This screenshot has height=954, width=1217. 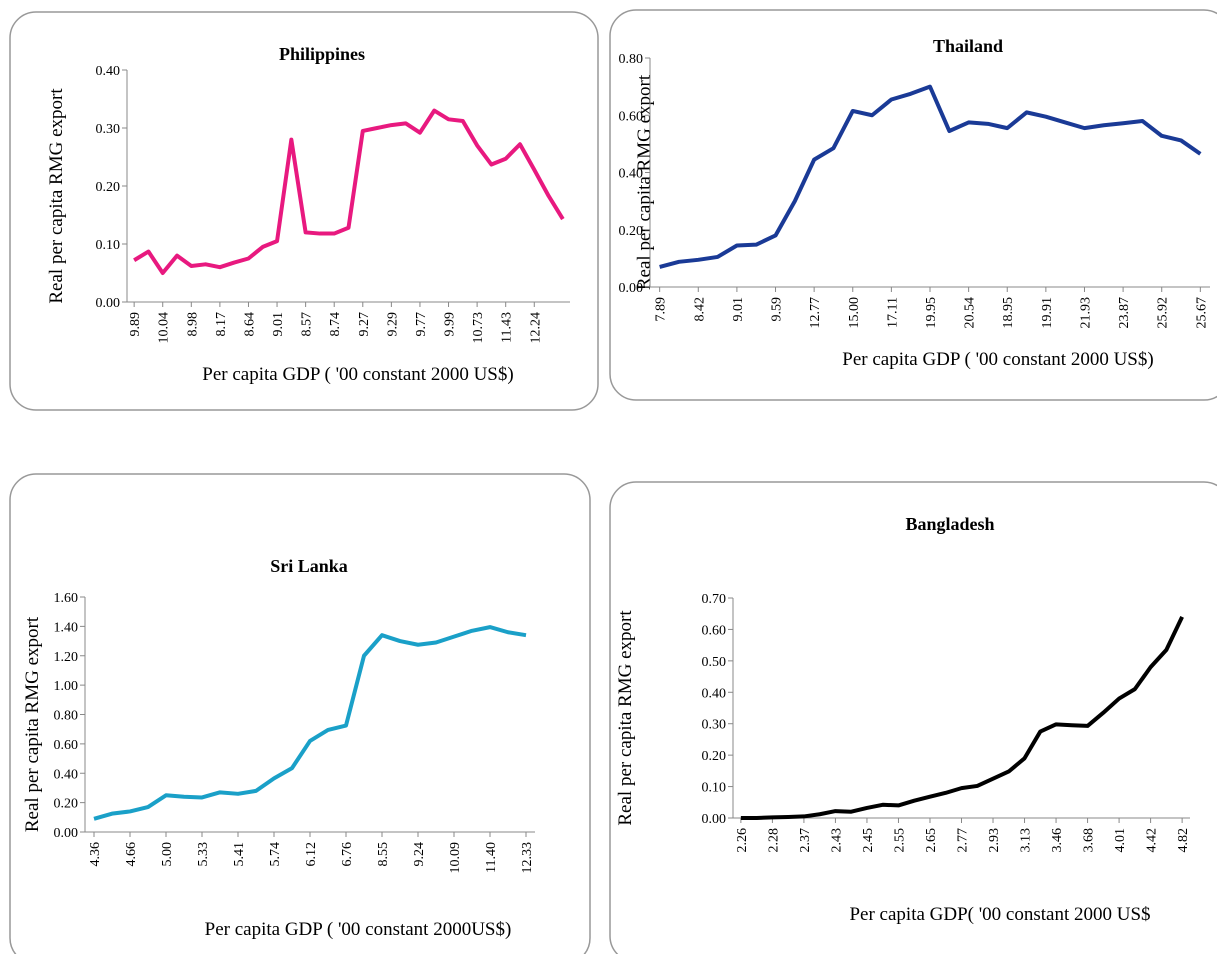 What do you see at coordinates (450, 324) in the screenshot?
I see `x-tick-label: 9.99` at bounding box center [450, 324].